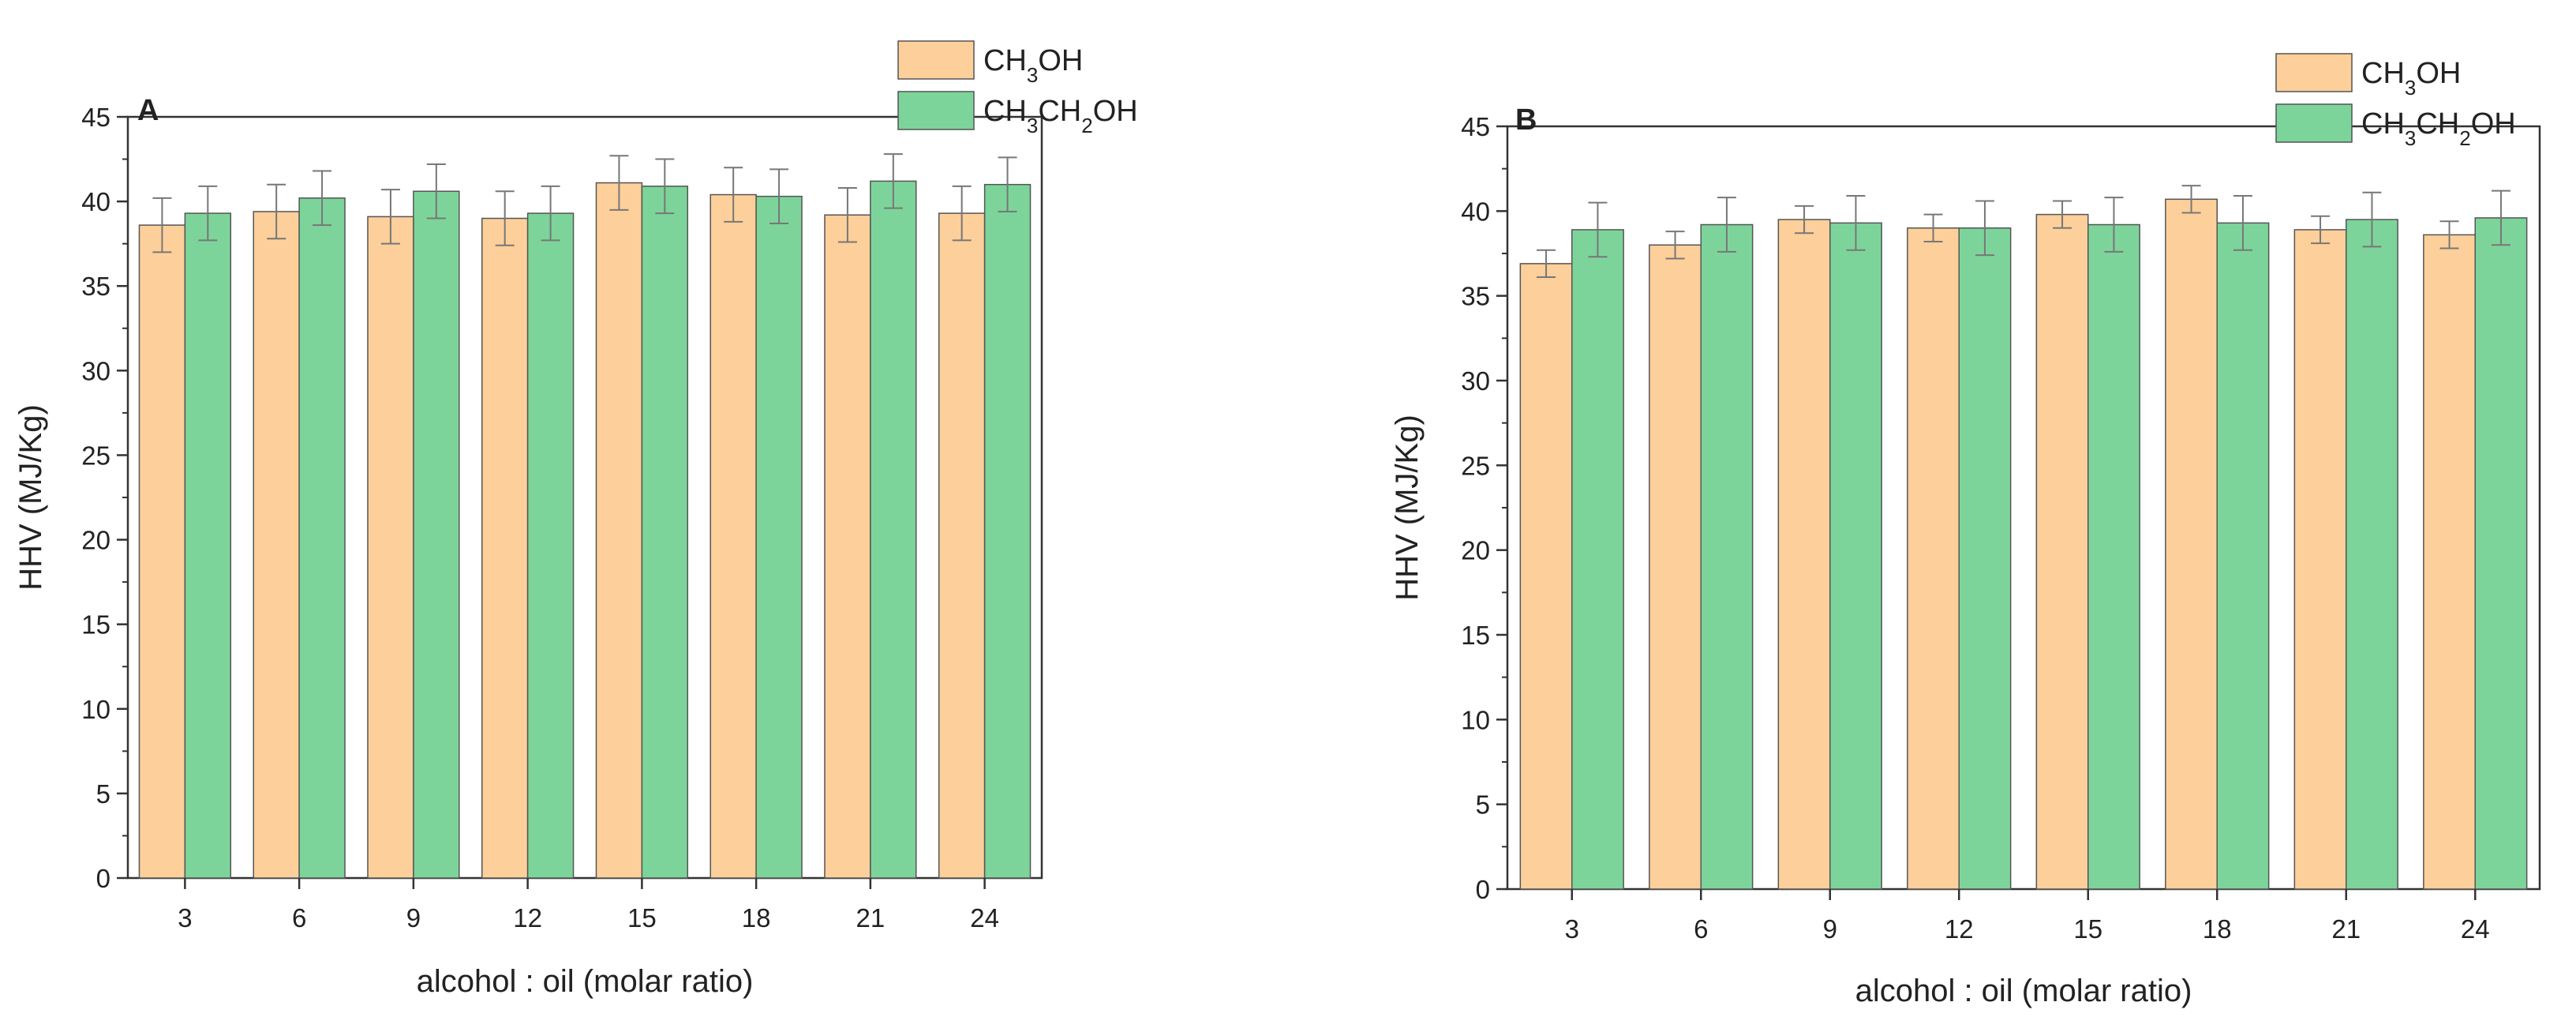 Image resolution: width=2576 pixels, height=1032 pixels. I want to click on panel-label: B, so click(1526, 120).